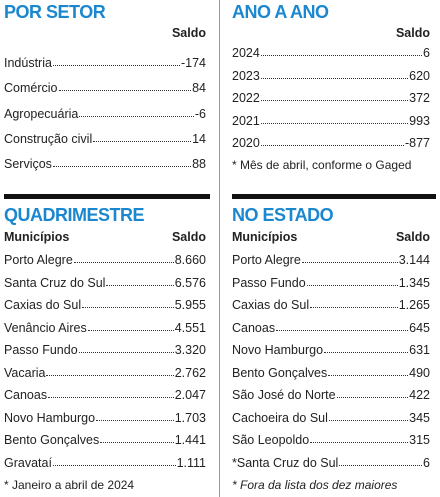  I want to click on row-label: Passo Fundo, so click(41, 350).